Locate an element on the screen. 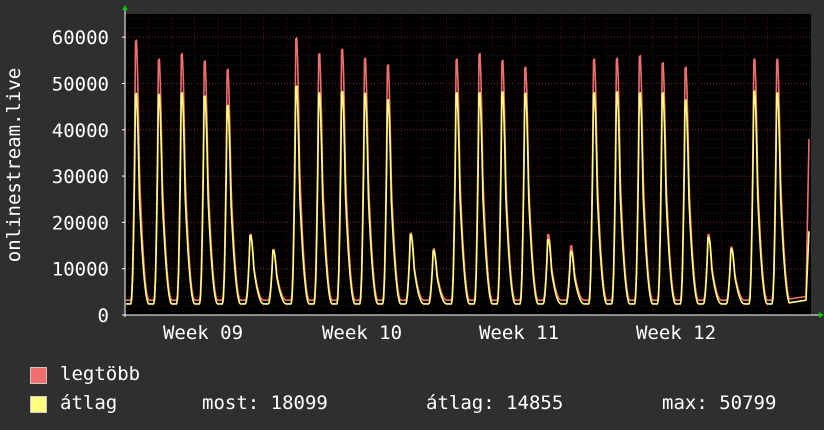 This screenshot has height=430, width=824. legend-row-max: legtöbb is located at coordinates (412, 376).